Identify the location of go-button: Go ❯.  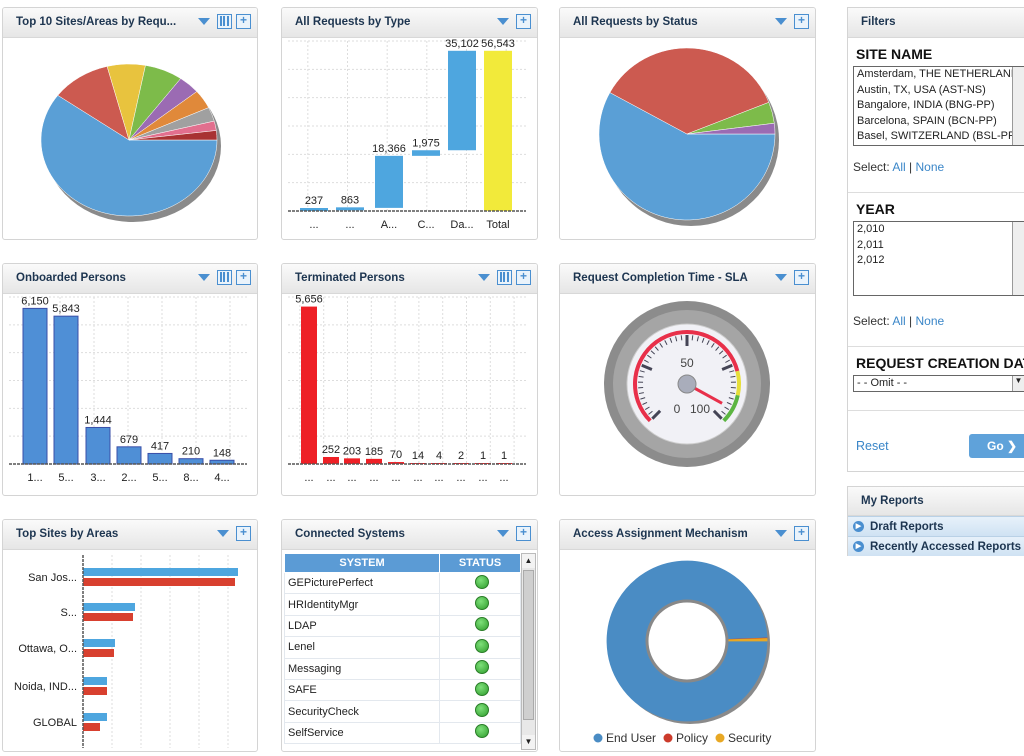
(996, 446).